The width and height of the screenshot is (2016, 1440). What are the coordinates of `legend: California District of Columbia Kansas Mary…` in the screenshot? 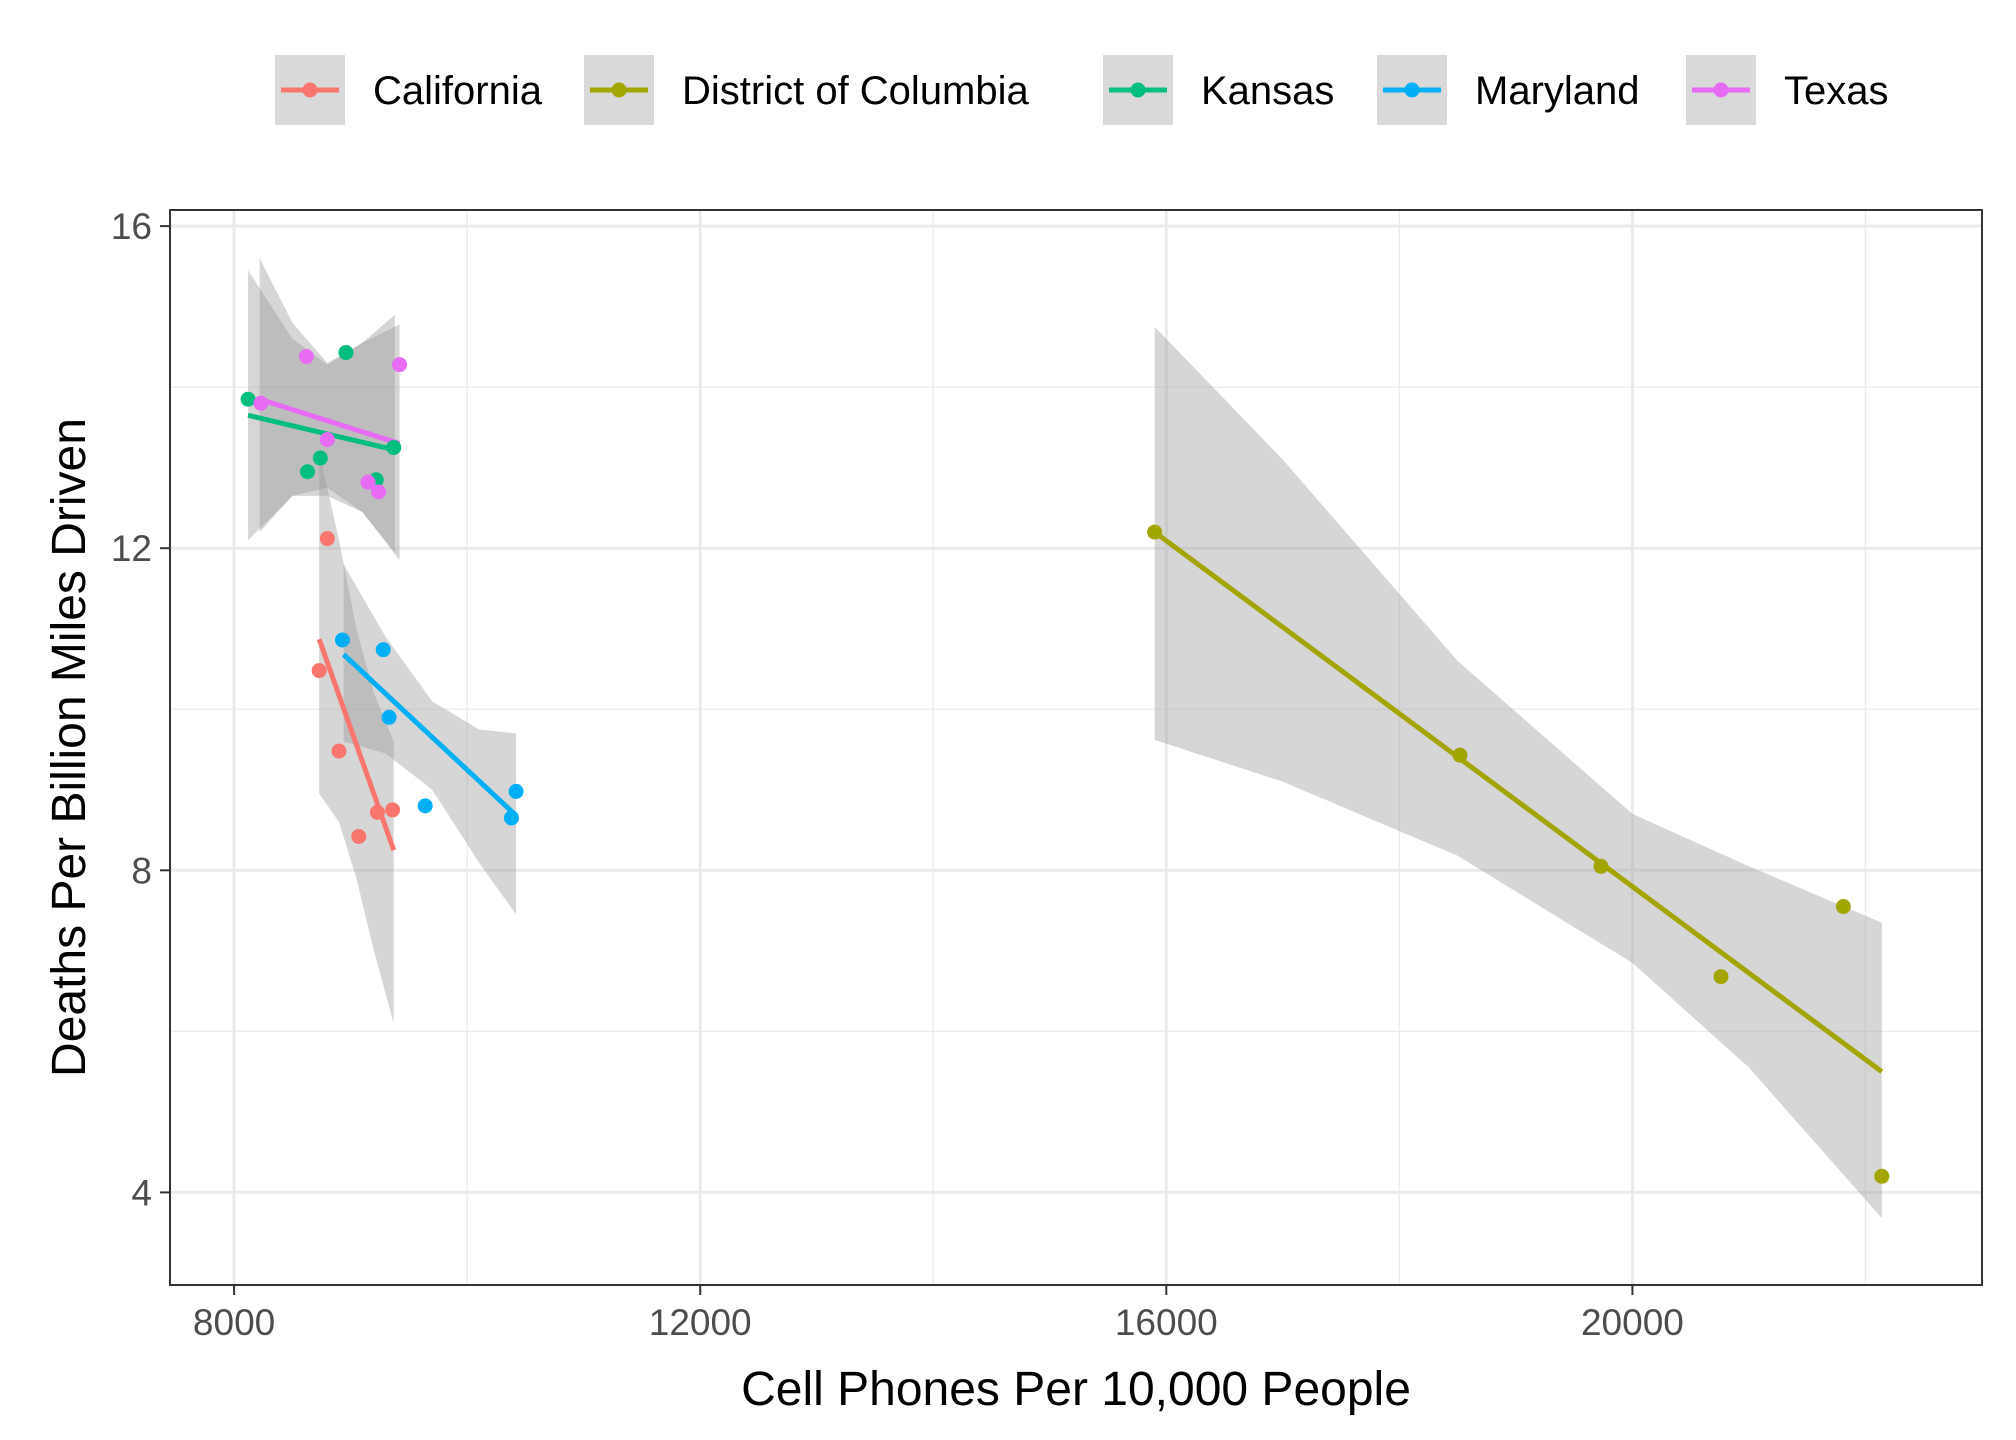 It's located at (1082, 90).